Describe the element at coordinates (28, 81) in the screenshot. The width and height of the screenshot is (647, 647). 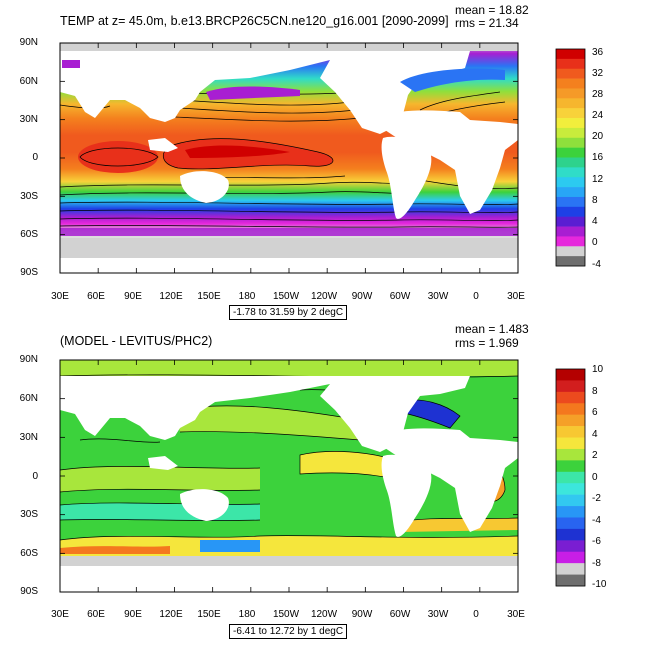
I see `lat-label: 60N` at that location.